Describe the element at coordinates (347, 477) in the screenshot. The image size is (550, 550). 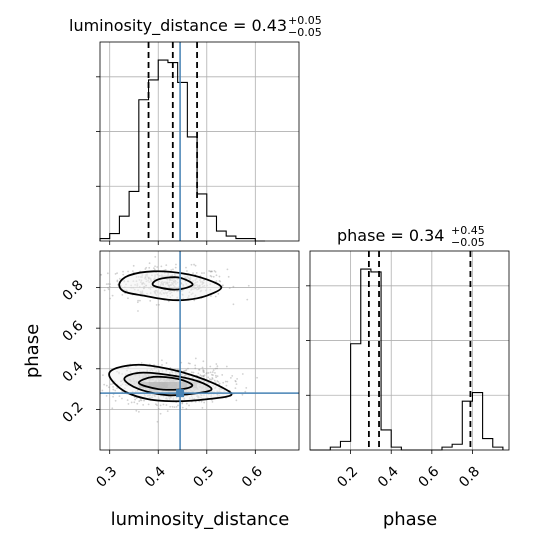
I see `phase-xtick-label: 0.2` at that location.